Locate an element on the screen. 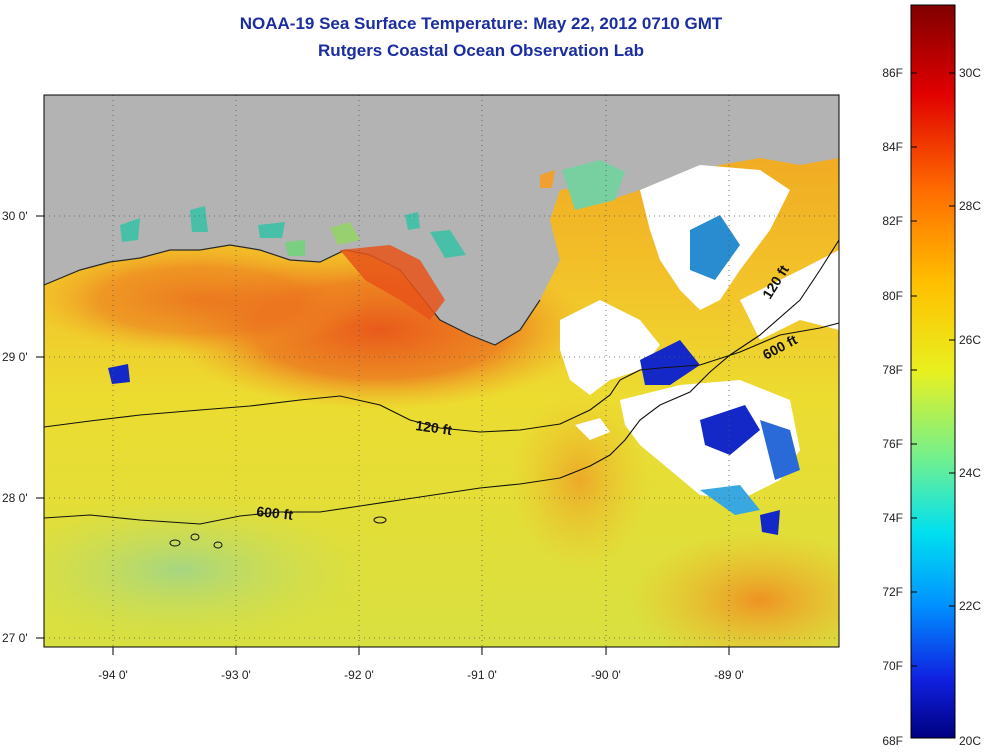 Image resolution: width=992 pixels, height=754 pixels. lon-label: -92 0' is located at coordinates (359, 675).